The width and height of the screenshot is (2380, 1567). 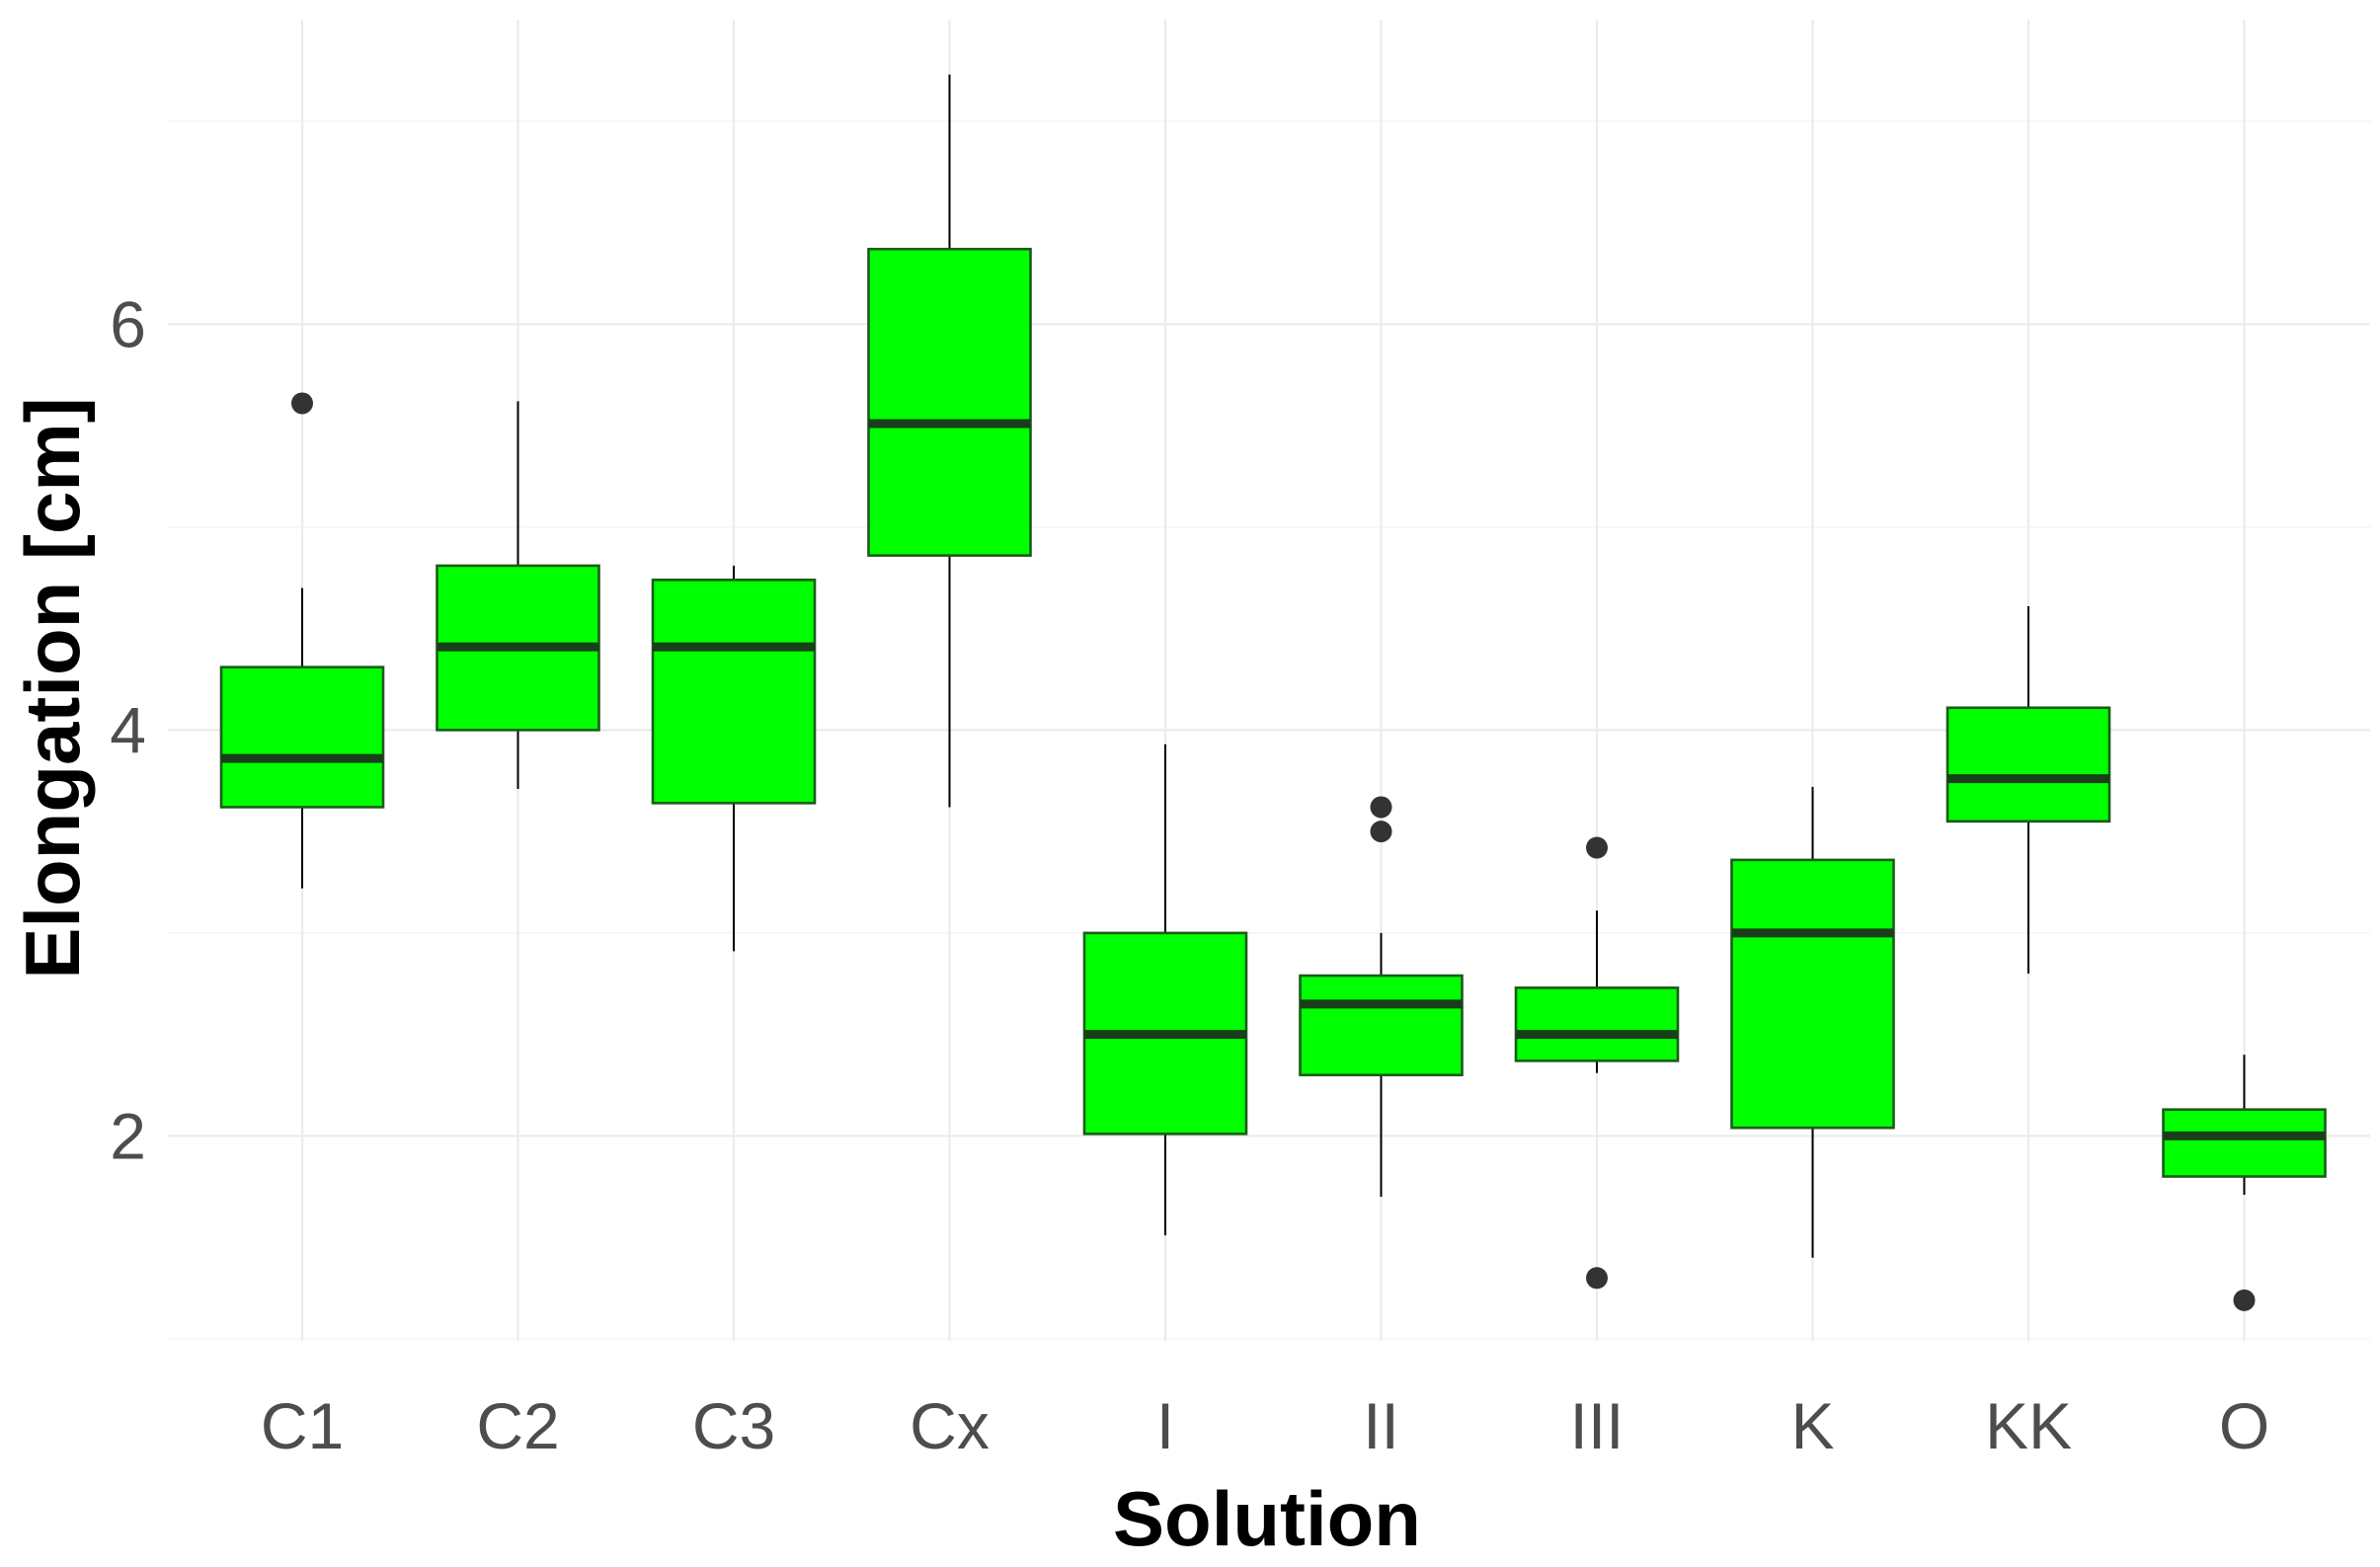 I want to click on y-tick-label: 6, so click(x=128, y=323).